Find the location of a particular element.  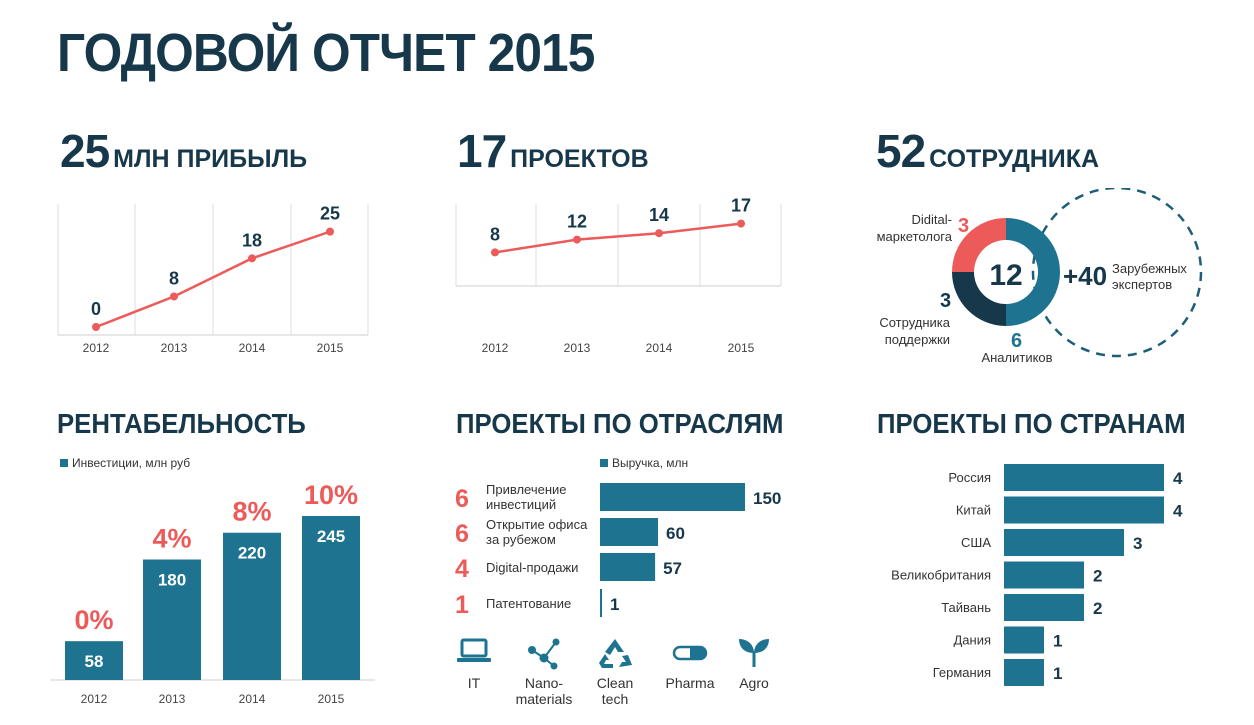

support-count: 3 is located at coordinates (945, 301).